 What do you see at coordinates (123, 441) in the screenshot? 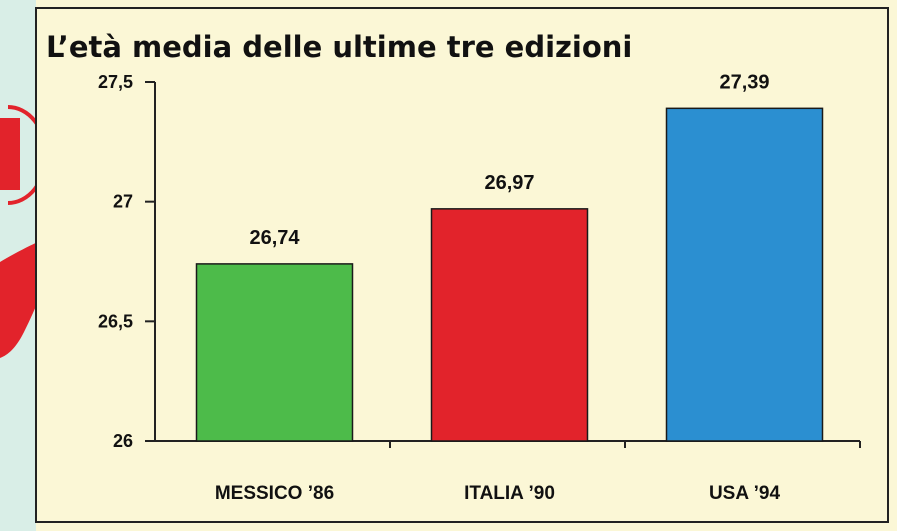
I see `y-tick-label: 26` at bounding box center [123, 441].